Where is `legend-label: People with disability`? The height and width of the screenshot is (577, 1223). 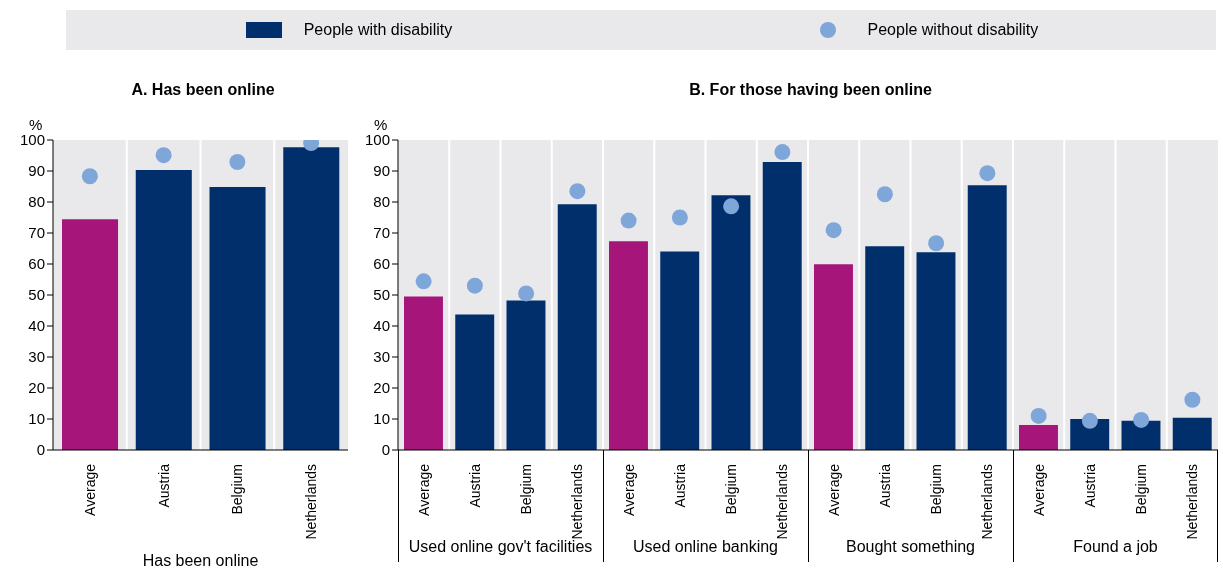 legend-label: People with disability is located at coordinates (378, 30).